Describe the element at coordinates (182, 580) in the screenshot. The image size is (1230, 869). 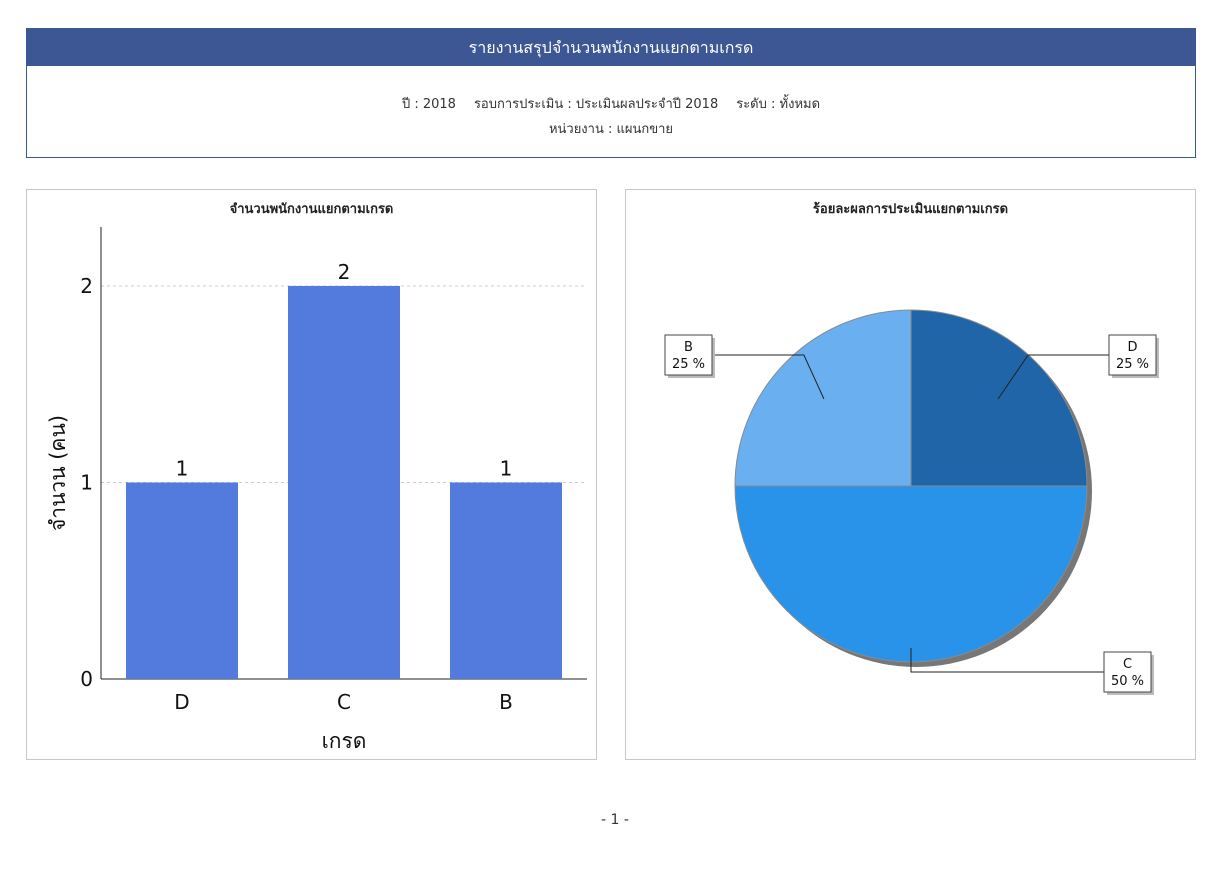
I see `bar-D` at that location.